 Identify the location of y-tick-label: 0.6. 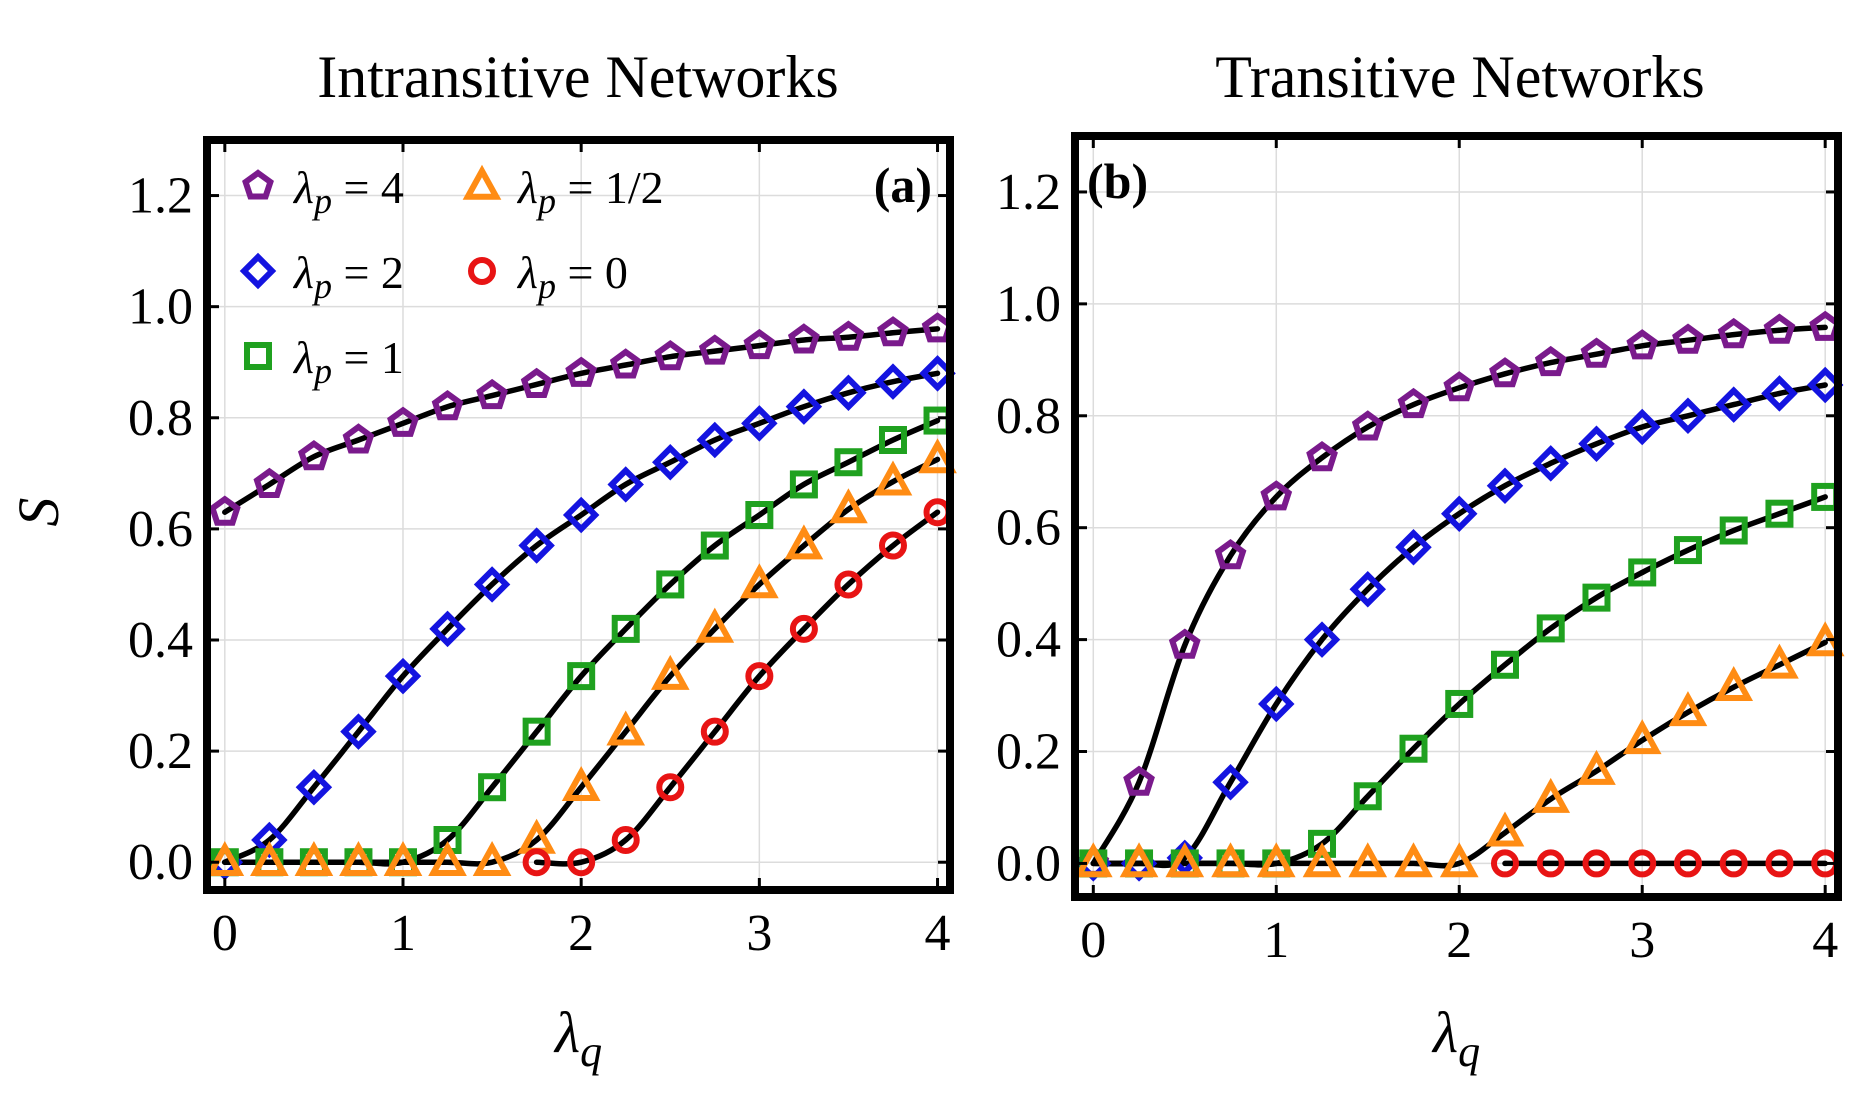
(160, 529).